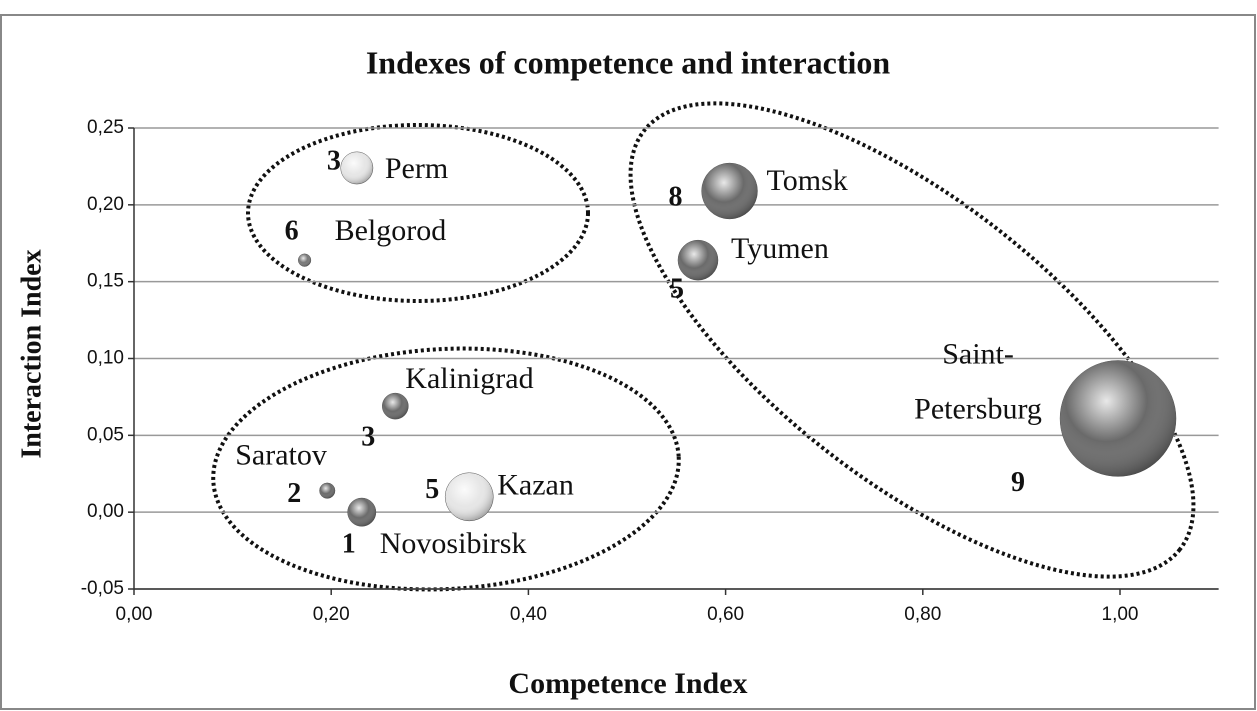 This screenshot has height=711, width=1257. Describe the element at coordinates (528, 614) in the screenshot. I see `x-tick-label: 0,40` at that location.